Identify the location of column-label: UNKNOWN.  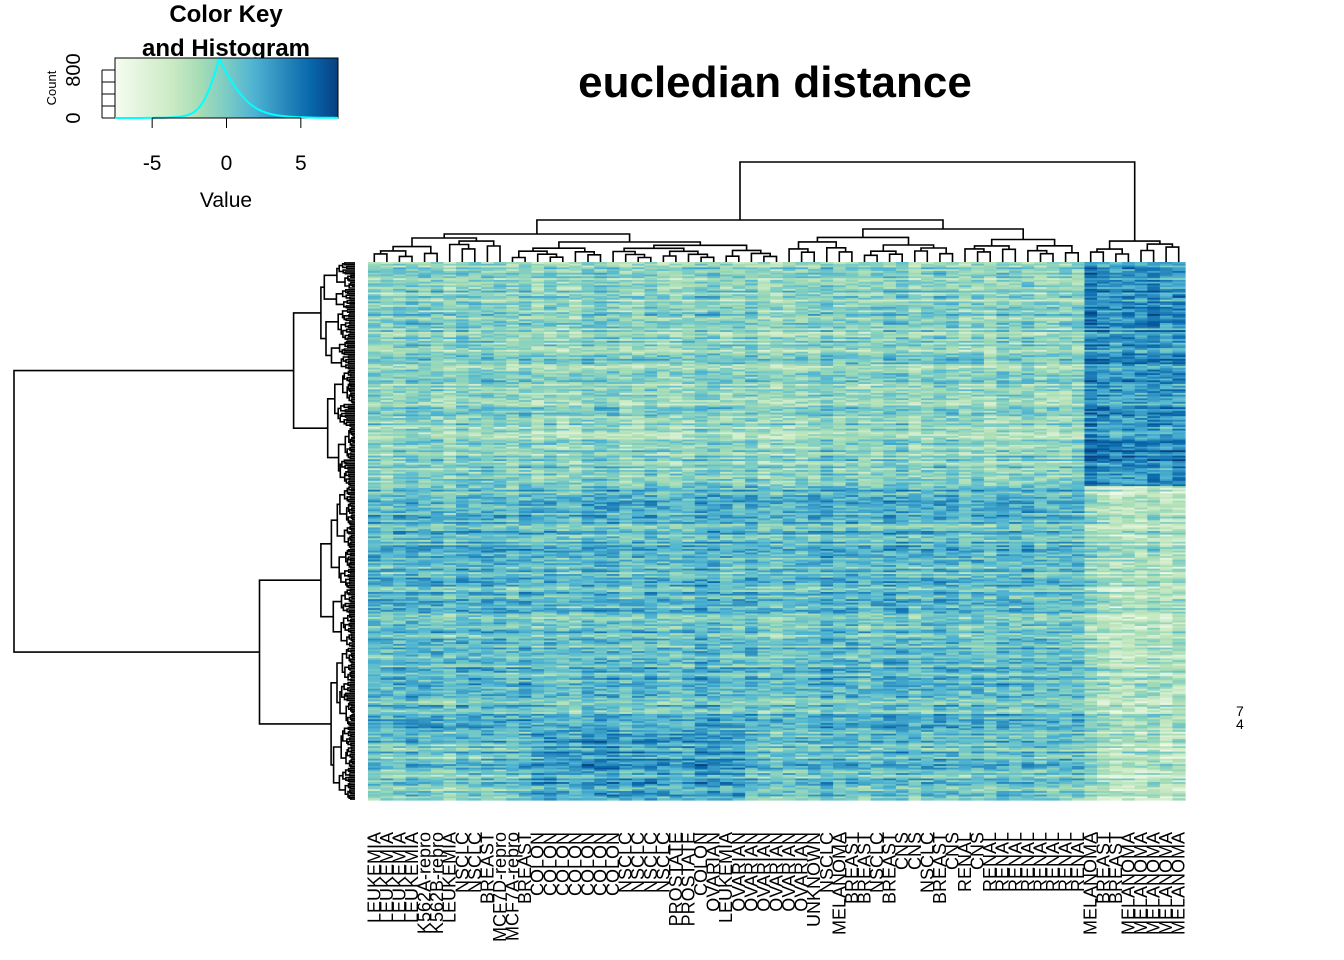
(814, 879).